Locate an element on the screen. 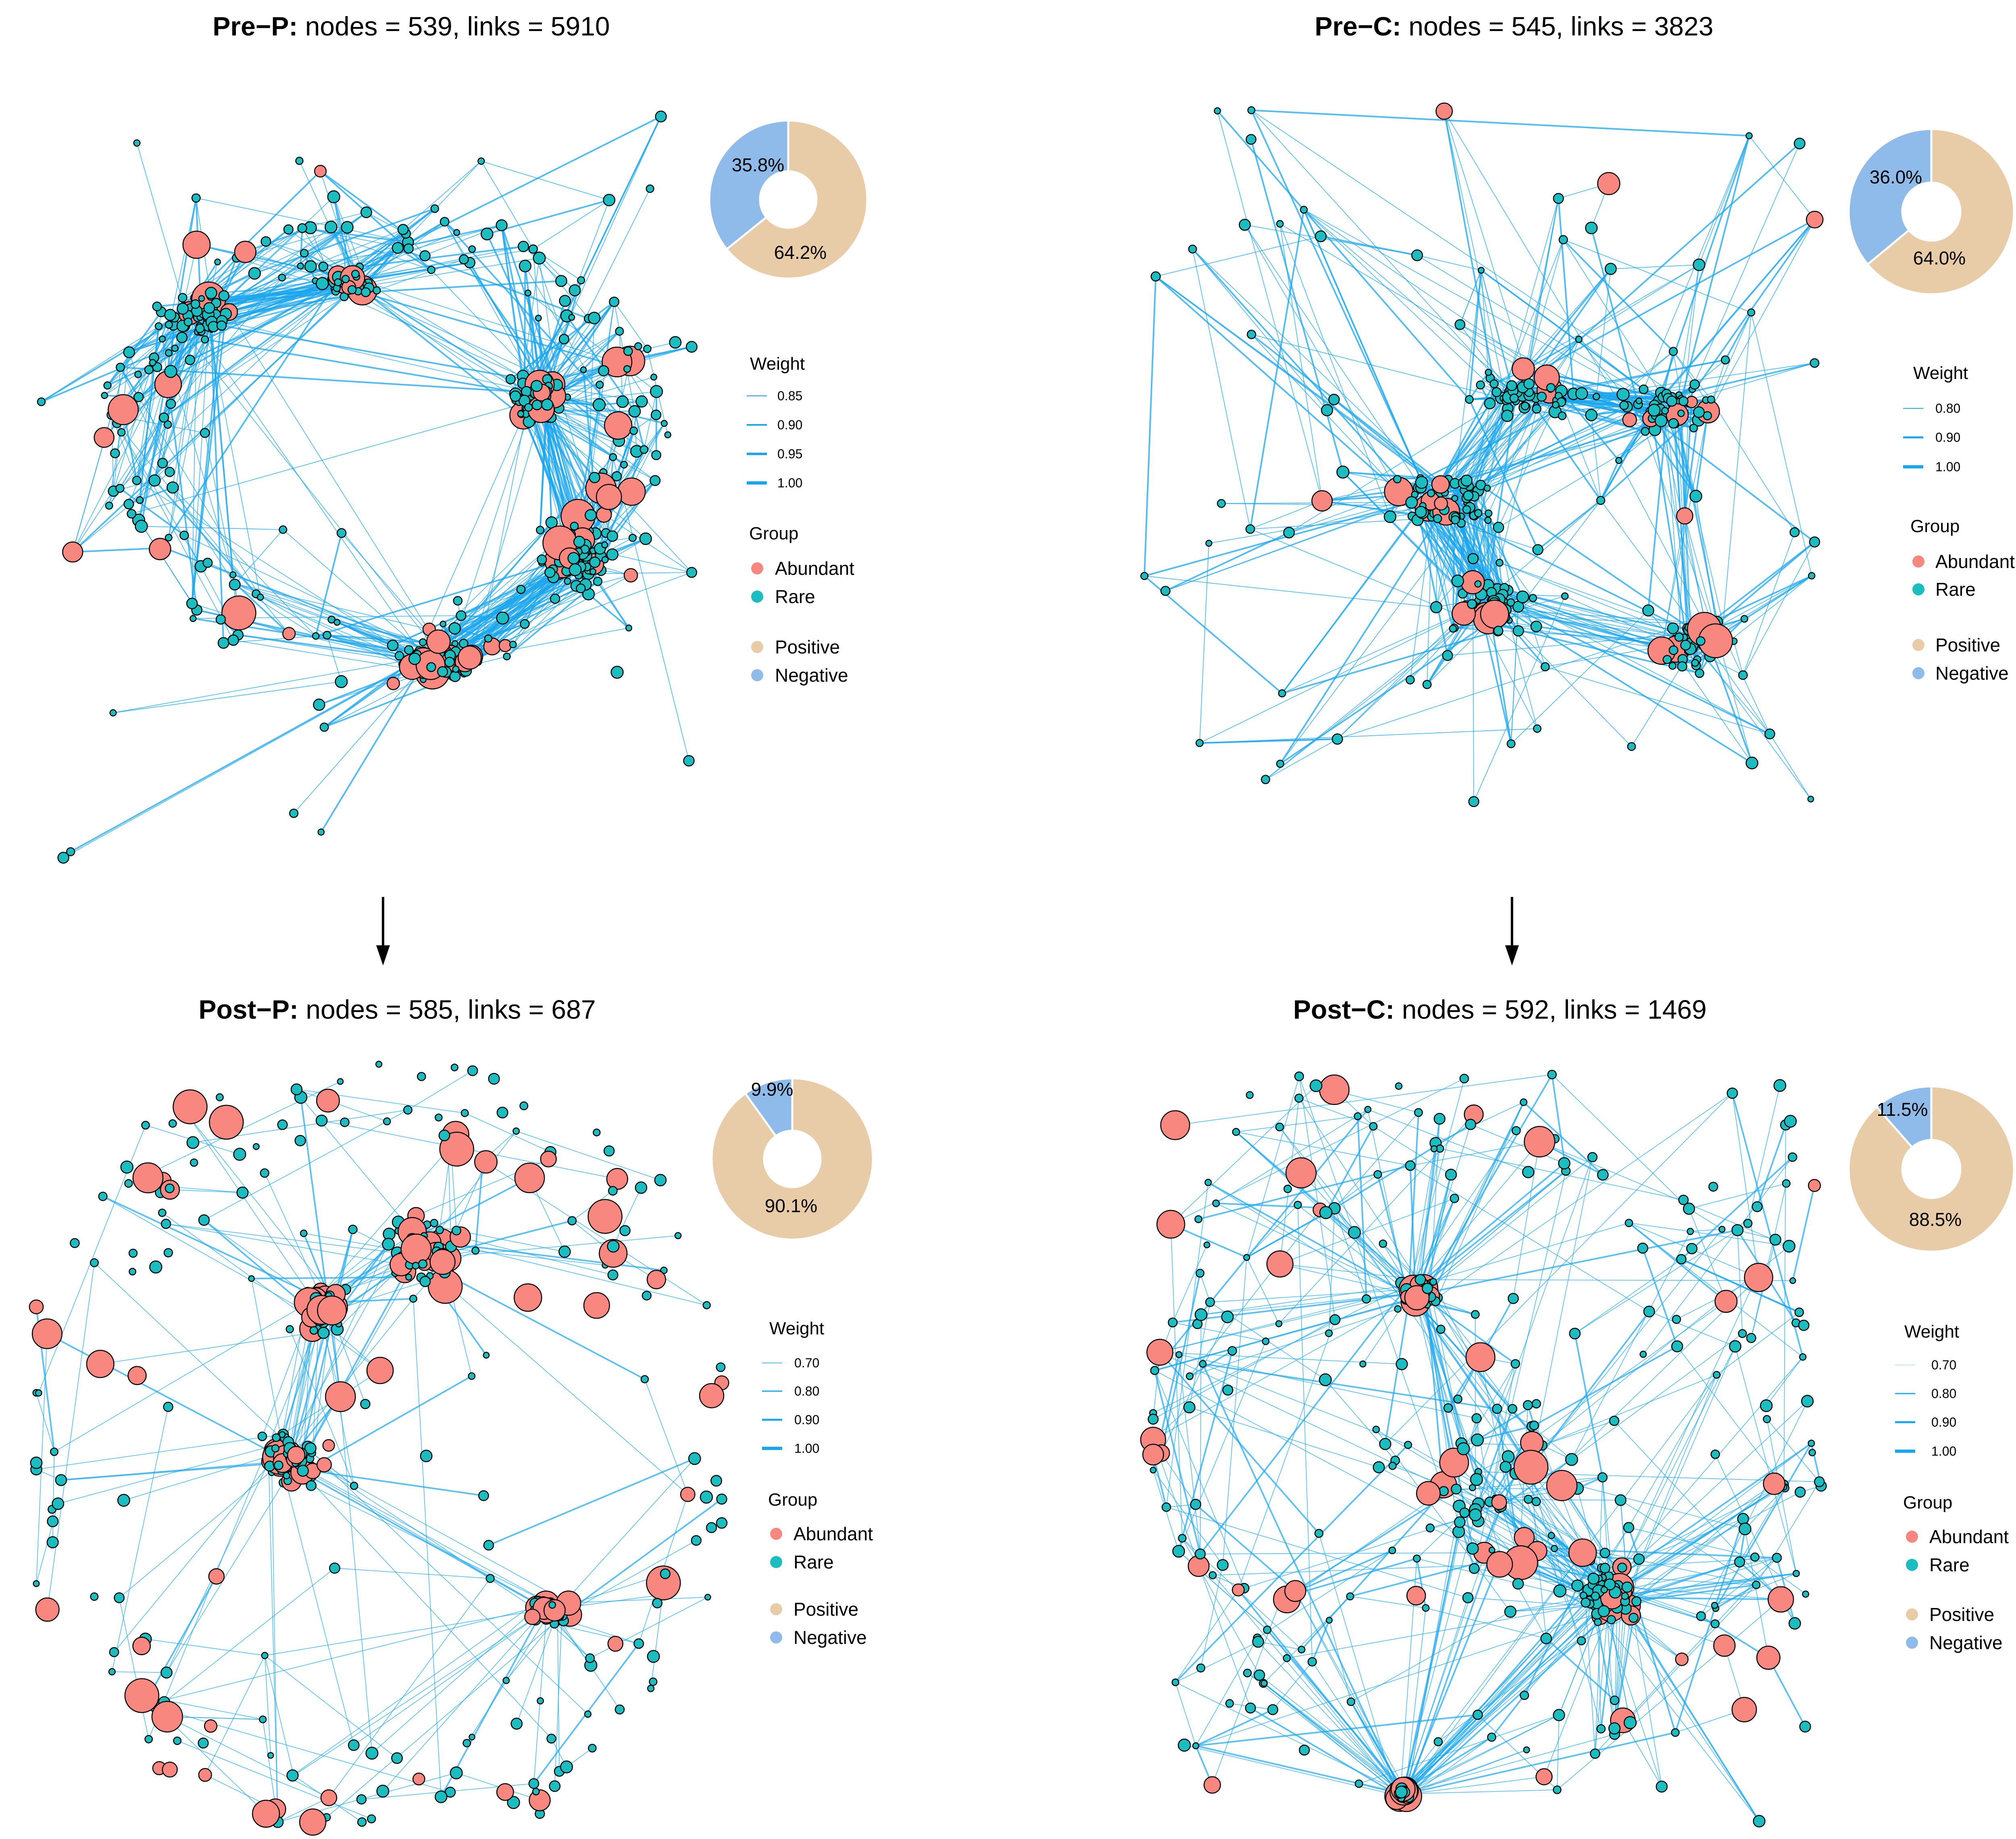  pie-label-negative: 35.8% is located at coordinates (758, 164).